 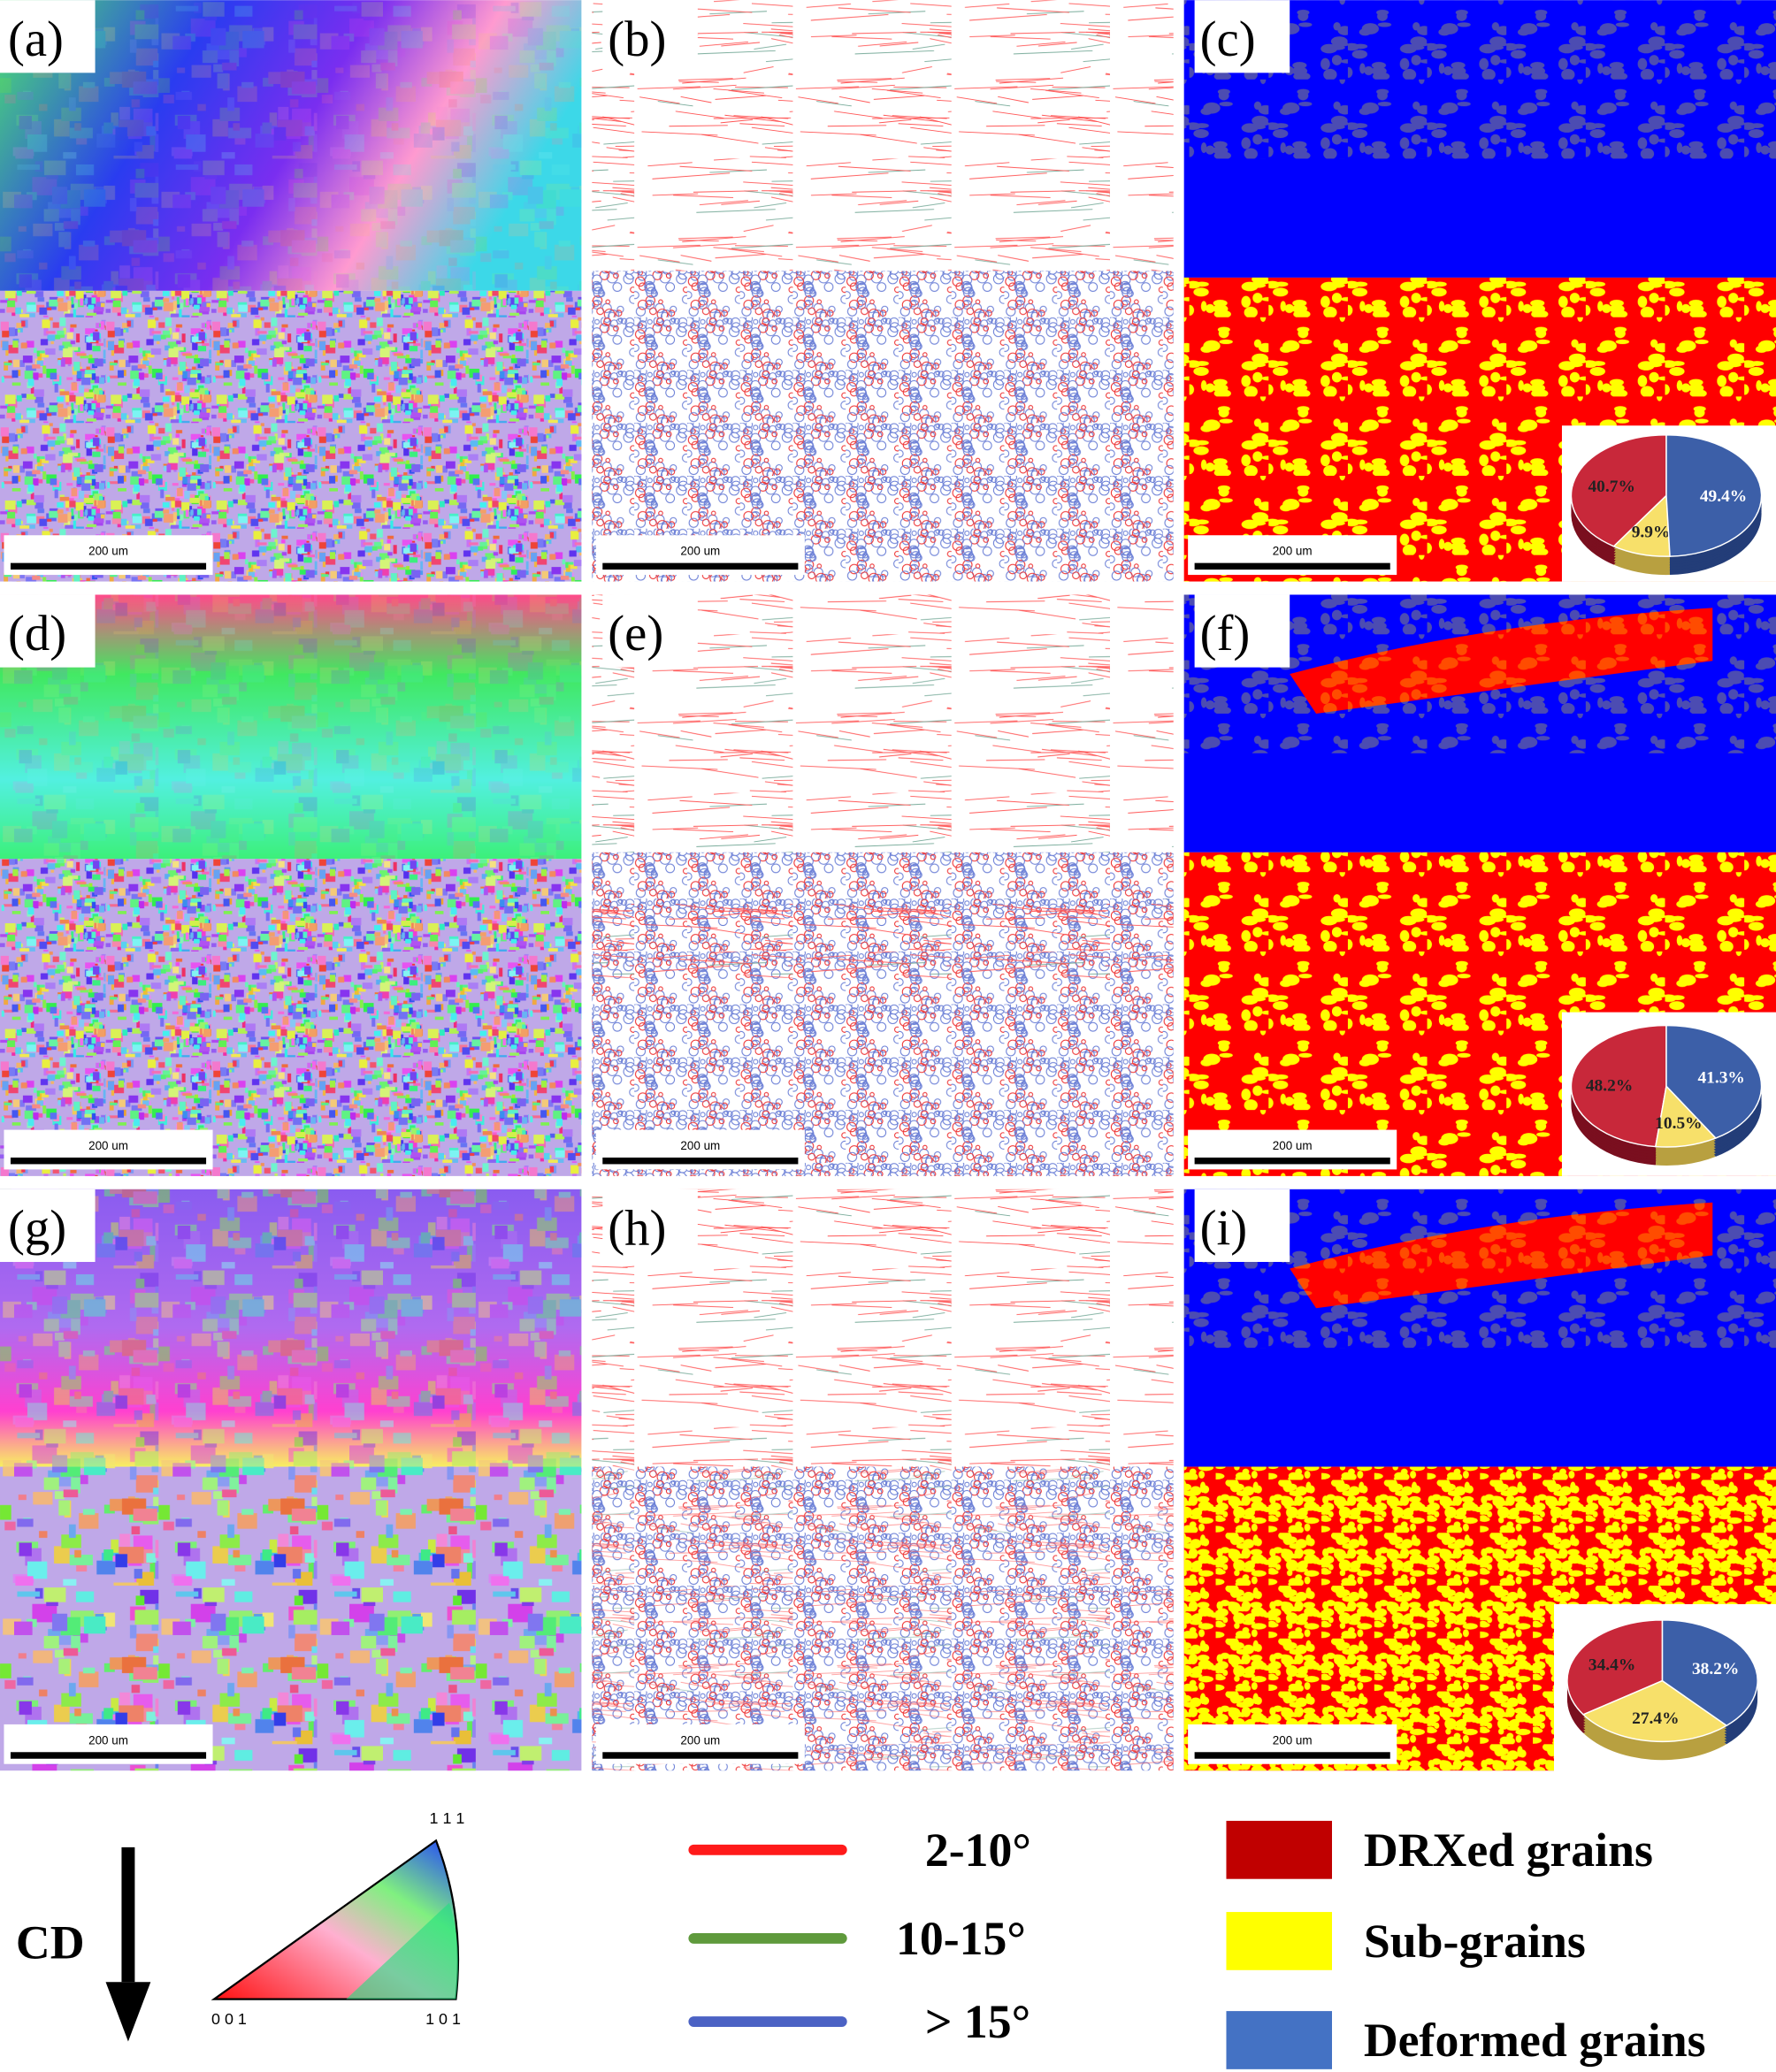 I want to click on direction-arrow-head, so click(x=128, y=2012).